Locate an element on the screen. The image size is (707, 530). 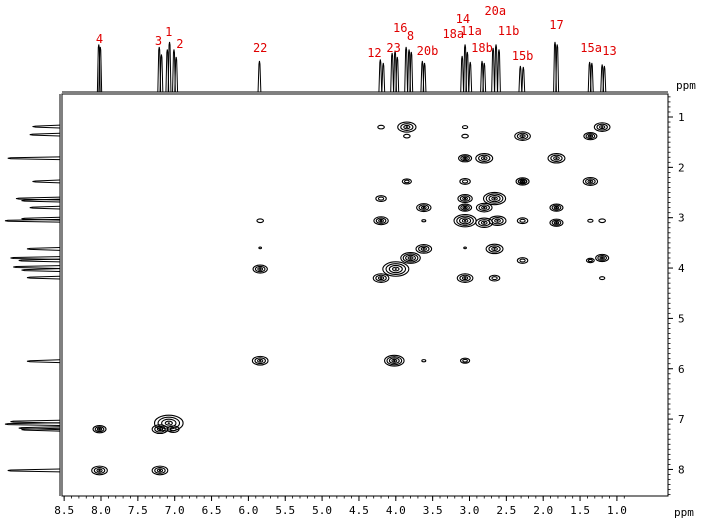
x-tick-label: 6.0 is located at coordinates (248, 510).